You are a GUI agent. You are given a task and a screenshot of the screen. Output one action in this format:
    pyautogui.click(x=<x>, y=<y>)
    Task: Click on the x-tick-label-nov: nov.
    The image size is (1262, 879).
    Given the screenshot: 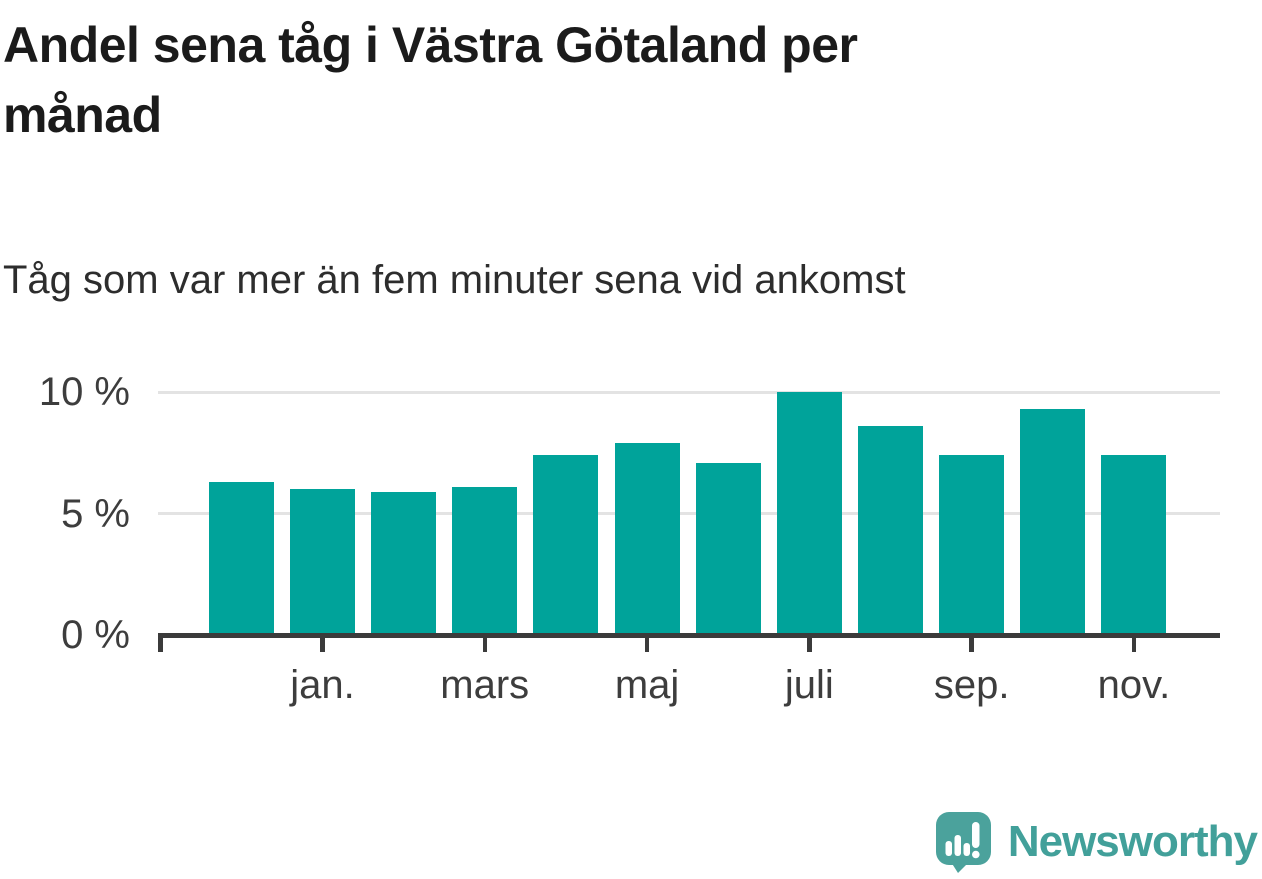 What is the action you would take?
    pyautogui.click(x=1134, y=685)
    